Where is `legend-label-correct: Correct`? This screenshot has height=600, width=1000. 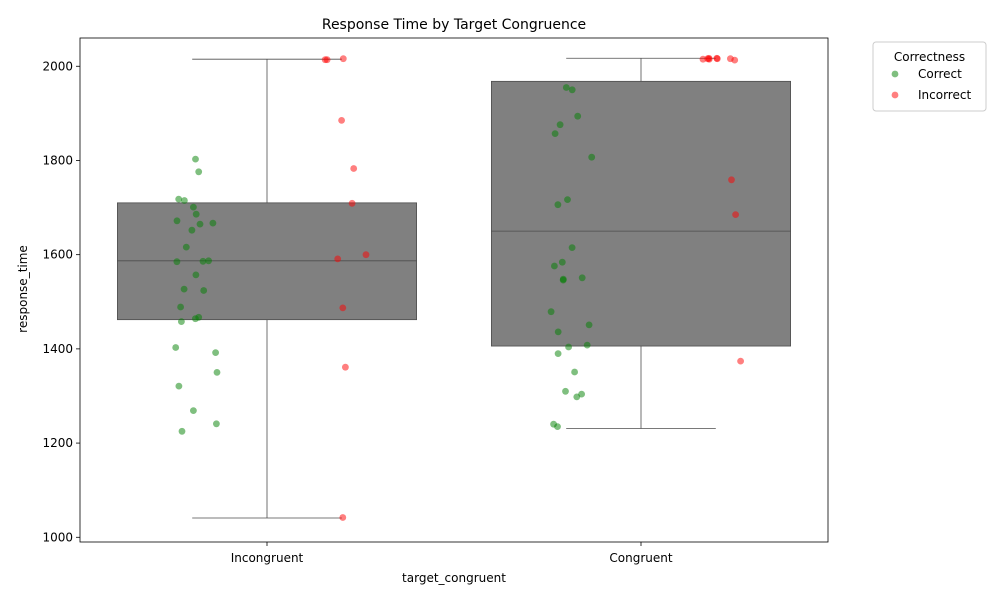
legend-label-correct: Correct is located at coordinates (940, 74).